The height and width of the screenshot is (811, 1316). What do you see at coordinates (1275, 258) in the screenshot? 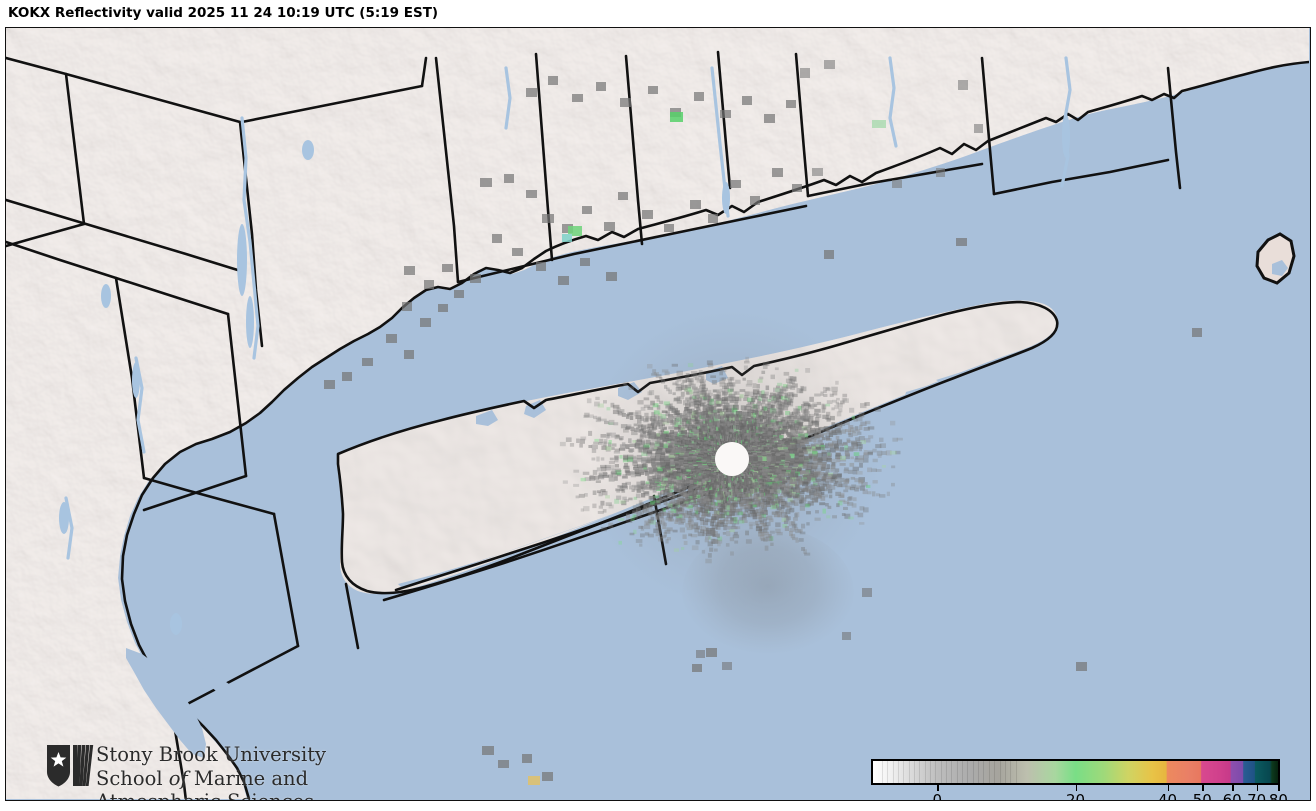
I see `landmass-islands` at bounding box center [1275, 258].